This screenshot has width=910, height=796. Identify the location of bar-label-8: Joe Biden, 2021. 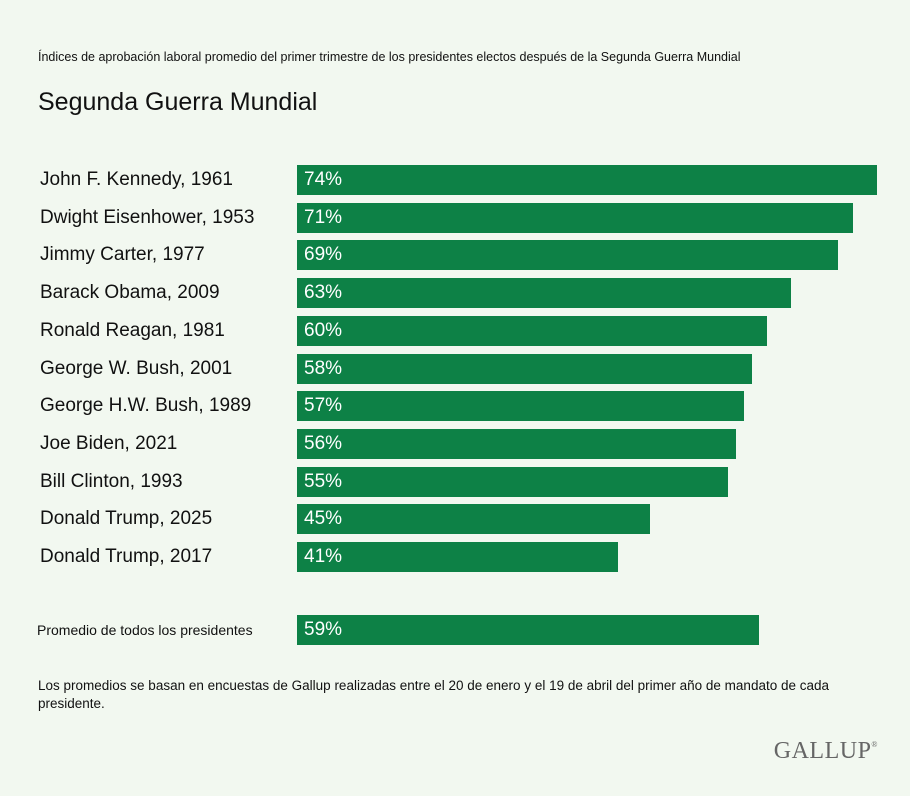
(109, 443).